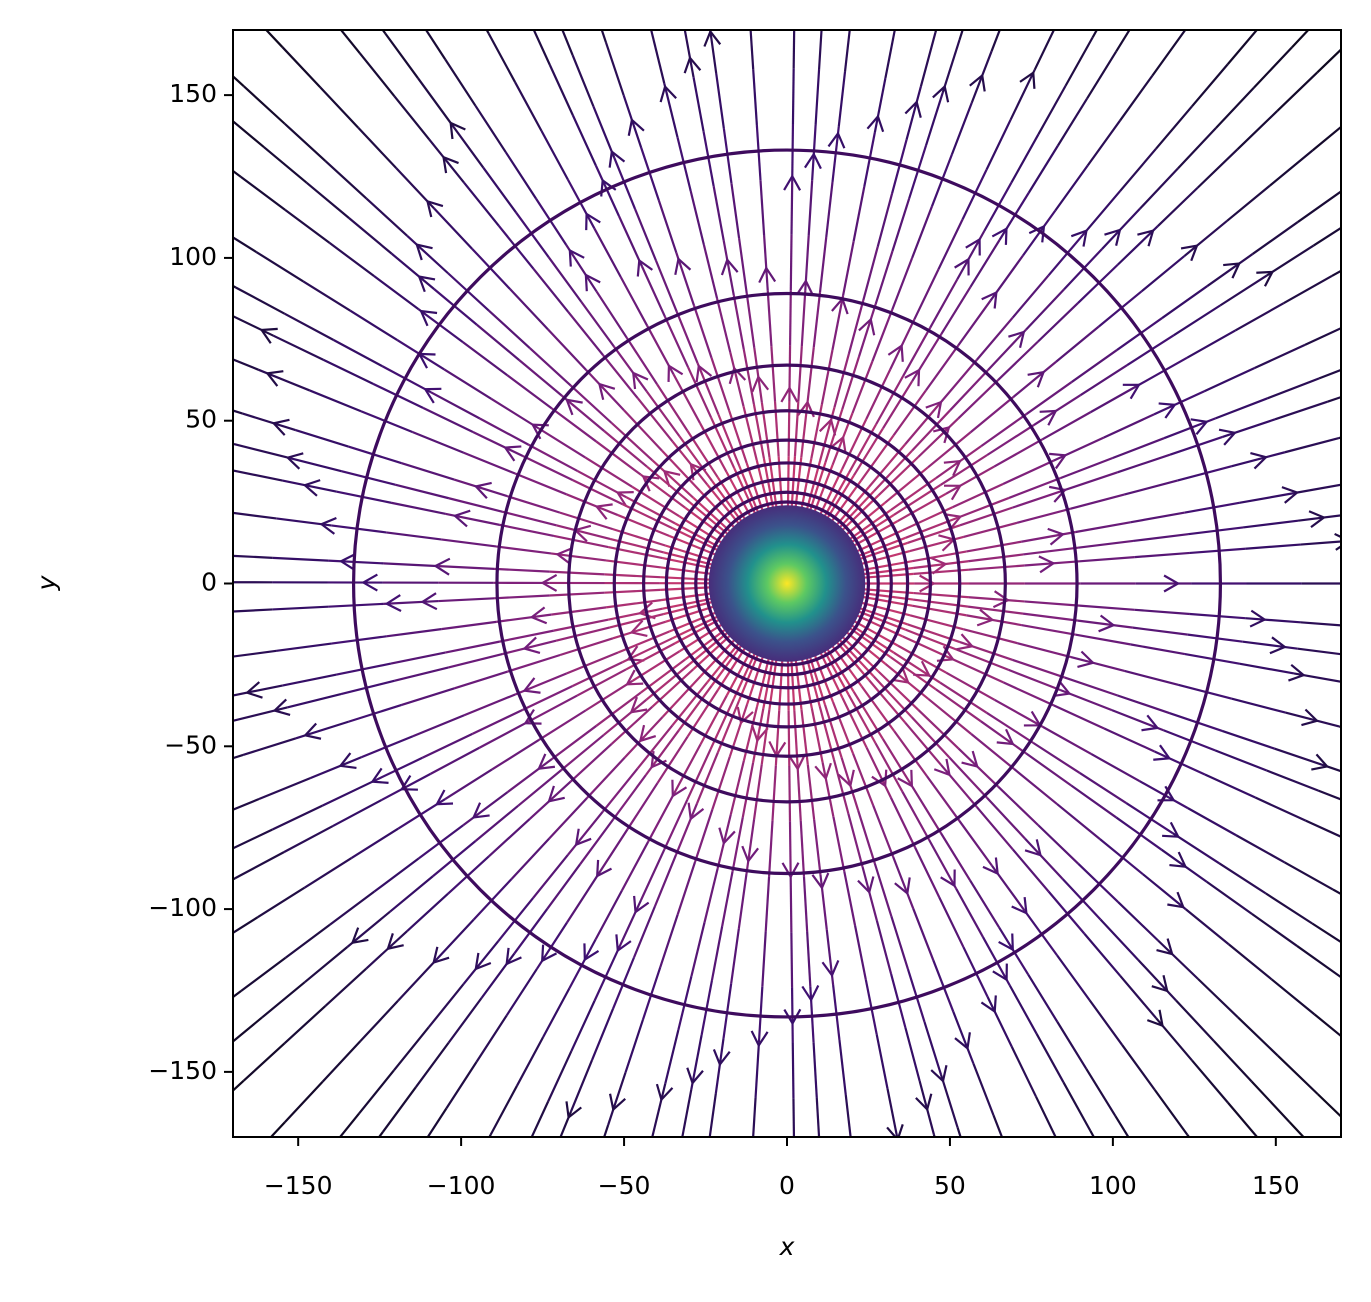 This screenshot has width=1371, height=1302. I want to click on x-axis-label: x, so click(787, 1246).